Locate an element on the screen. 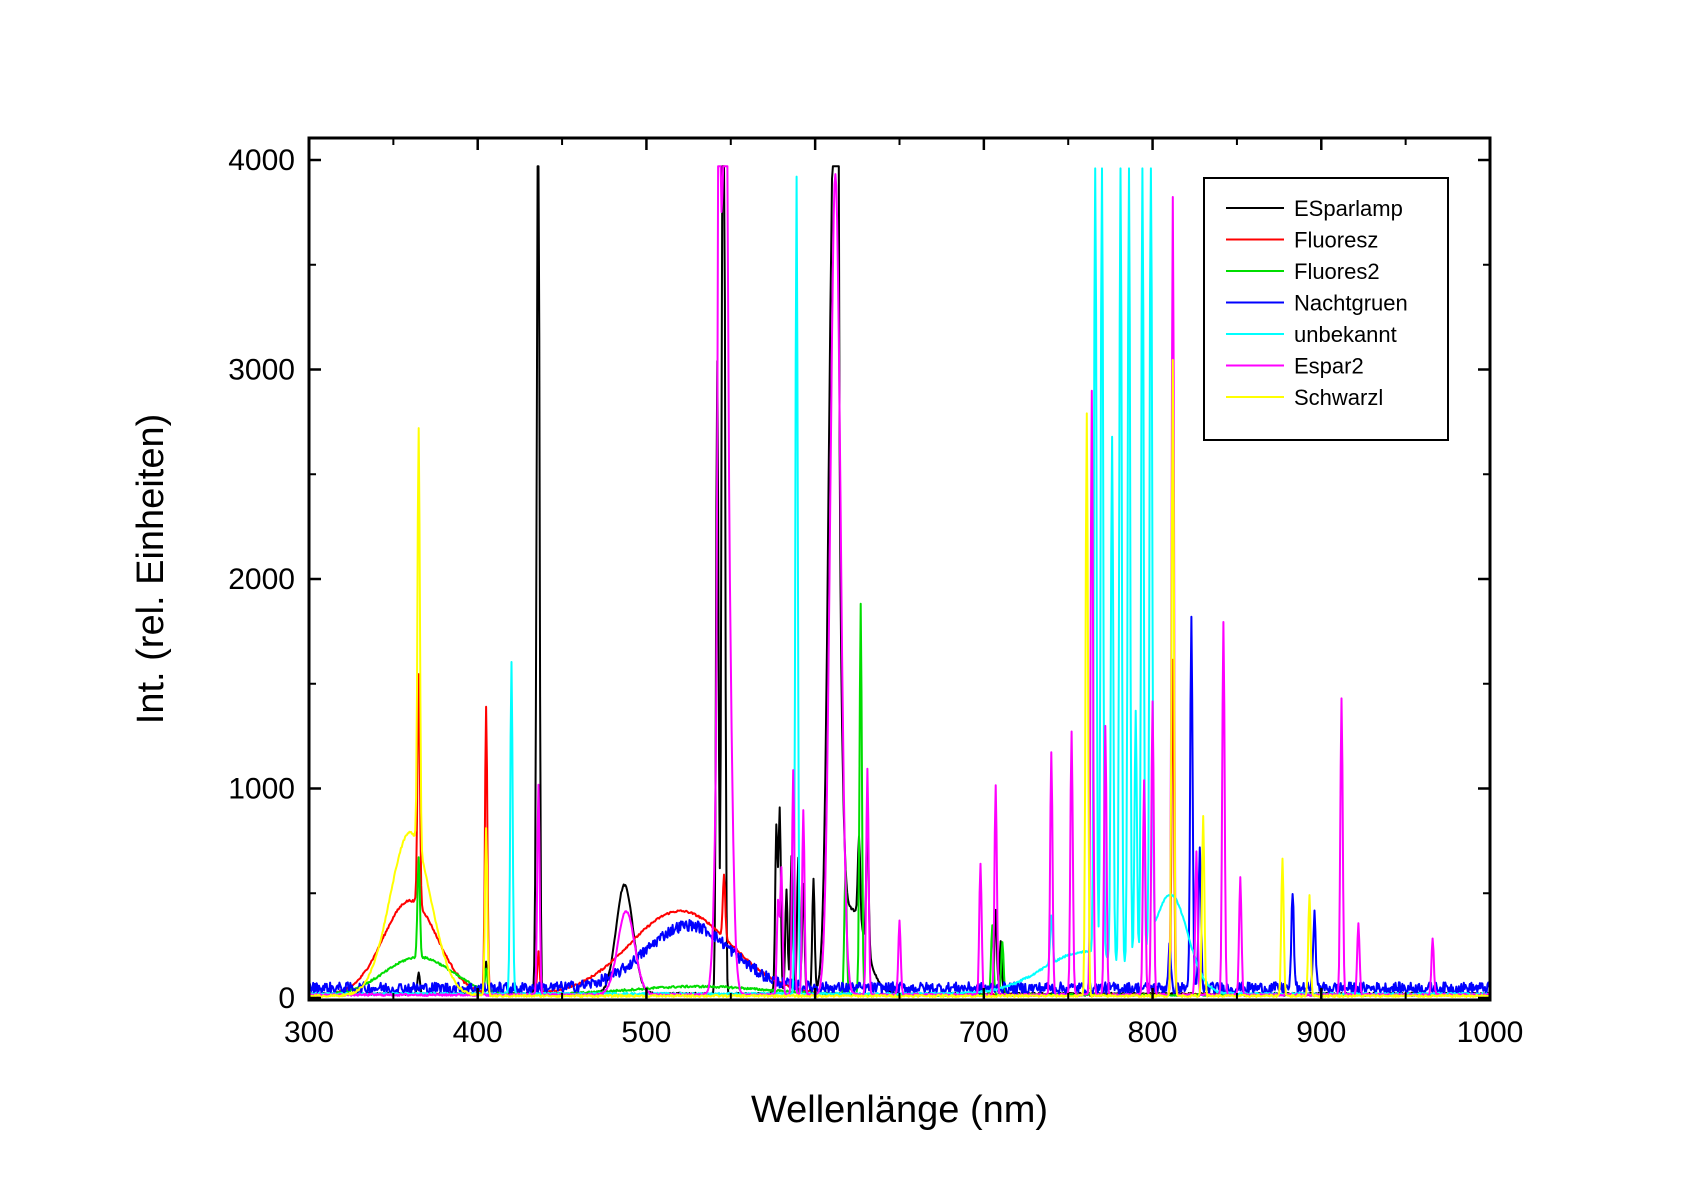  x-tick-label: 300 is located at coordinates (309, 1032).